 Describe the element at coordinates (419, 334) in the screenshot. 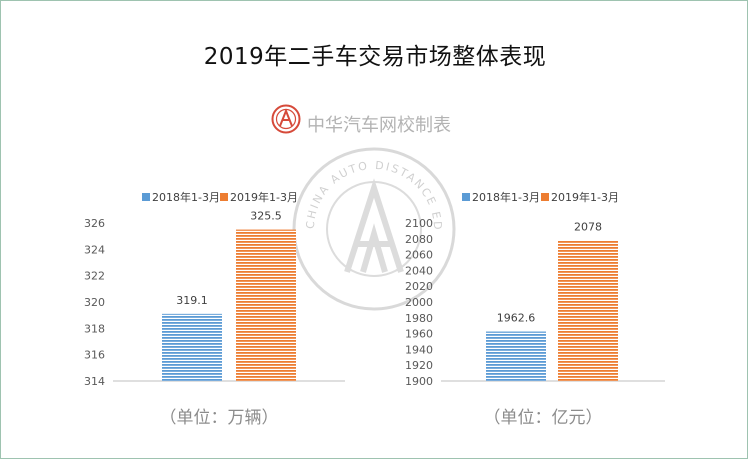

I see `y-tick-label: 1960` at that location.